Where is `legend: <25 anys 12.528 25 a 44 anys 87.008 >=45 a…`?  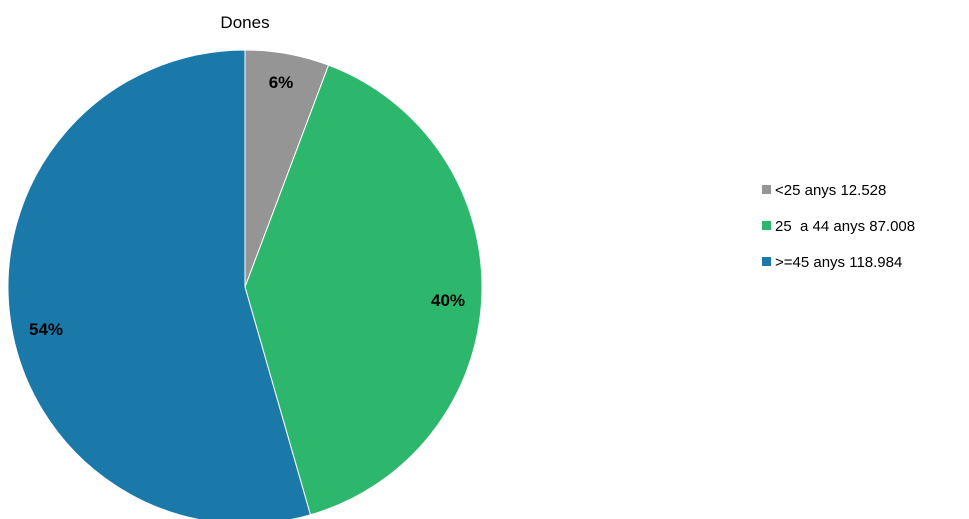
legend: <25 anys 12.528 25 a 44 anys 87.008 >=45 a… is located at coordinates (838, 226).